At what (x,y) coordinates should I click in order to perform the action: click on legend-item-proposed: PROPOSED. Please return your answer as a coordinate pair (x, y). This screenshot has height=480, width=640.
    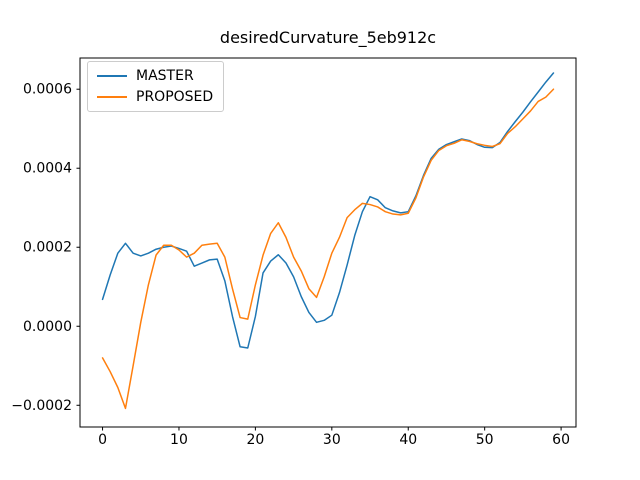
    Looking at the image, I should click on (155, 97).